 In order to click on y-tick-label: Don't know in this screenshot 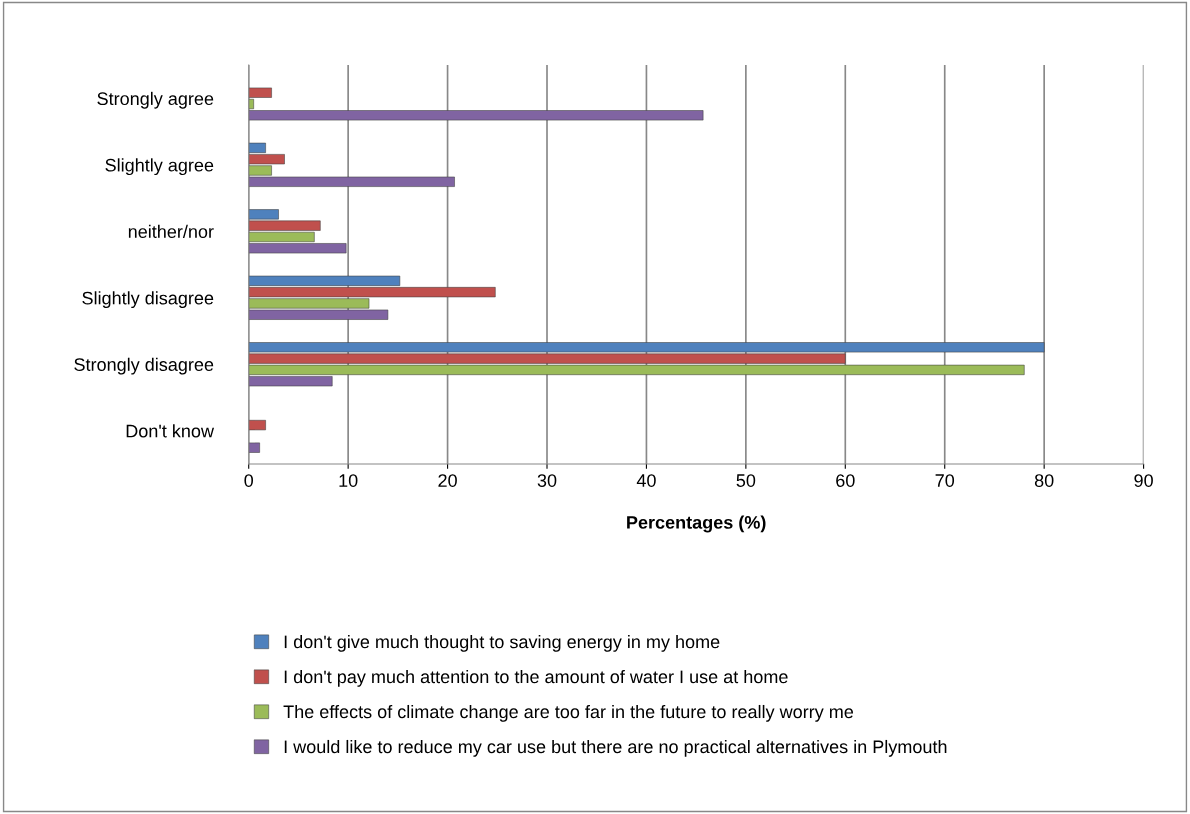, I will do `click(170, 431)`.